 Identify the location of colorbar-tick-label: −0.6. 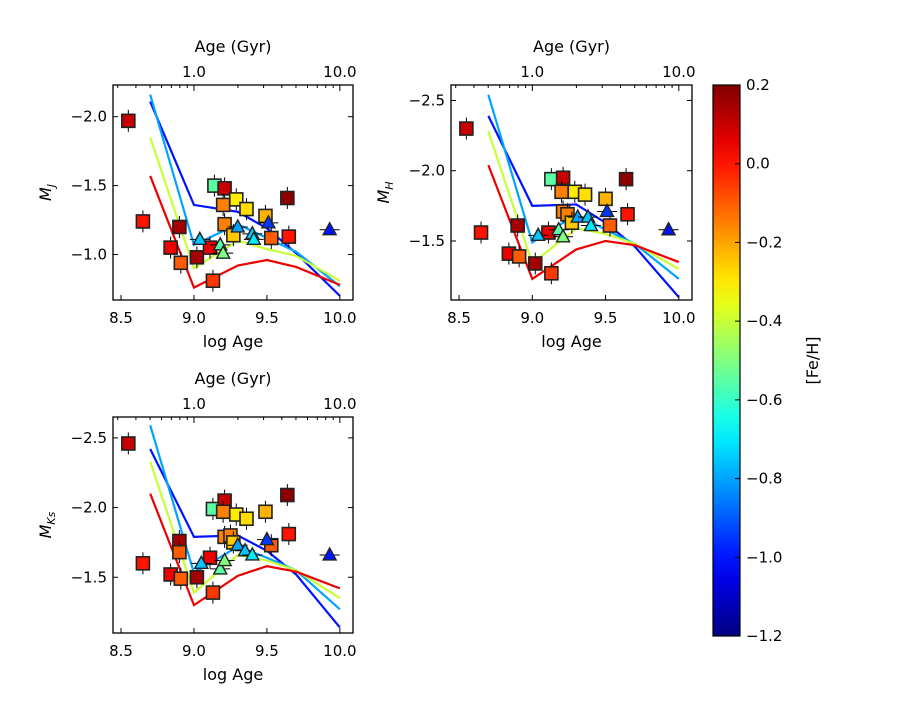
(764, 400).